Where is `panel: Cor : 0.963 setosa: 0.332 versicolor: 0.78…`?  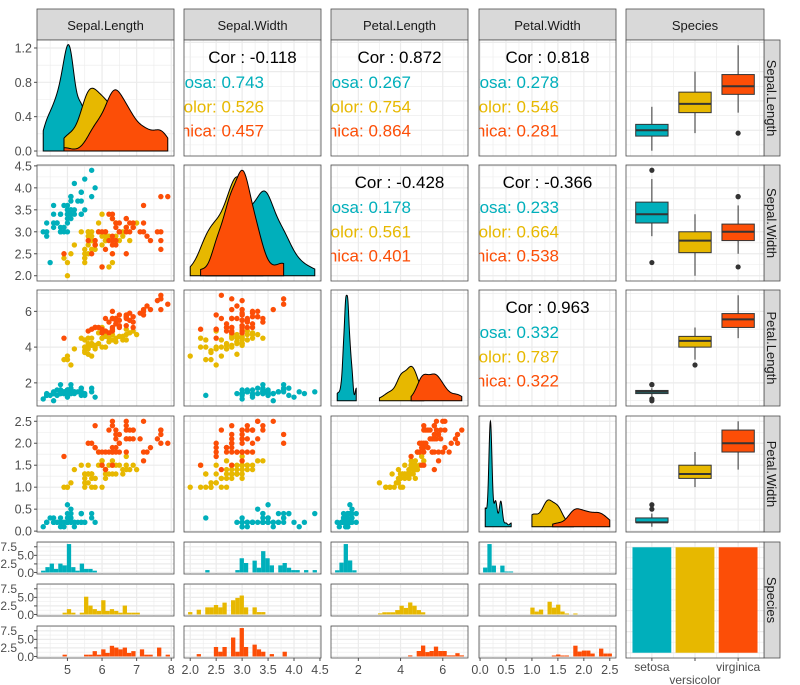 panel: Cor : 0.963 setosa: 0.332 versicolor: 0.78… is located at coordinates (547, 348).